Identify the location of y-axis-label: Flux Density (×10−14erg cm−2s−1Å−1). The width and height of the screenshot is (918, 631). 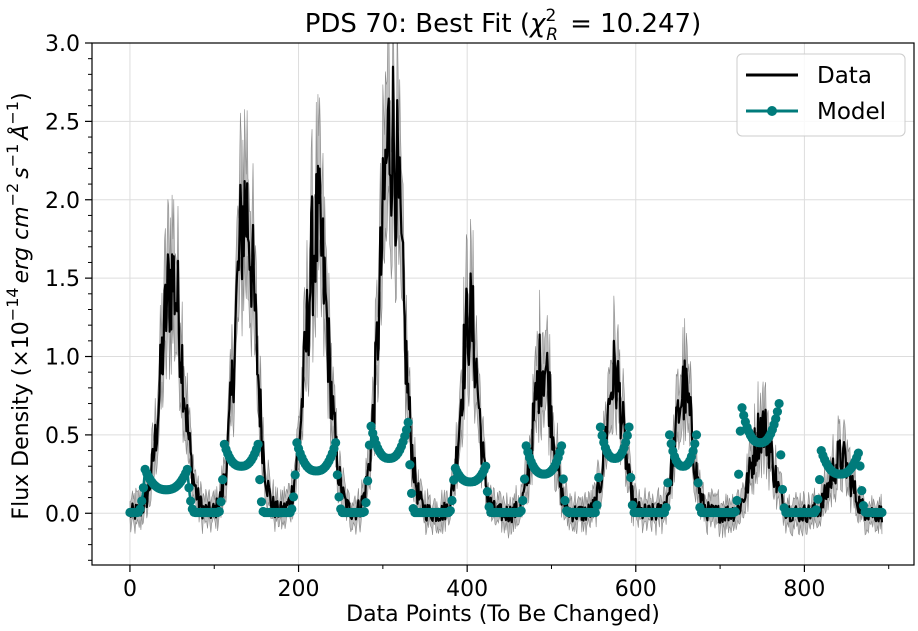
(18, 305).